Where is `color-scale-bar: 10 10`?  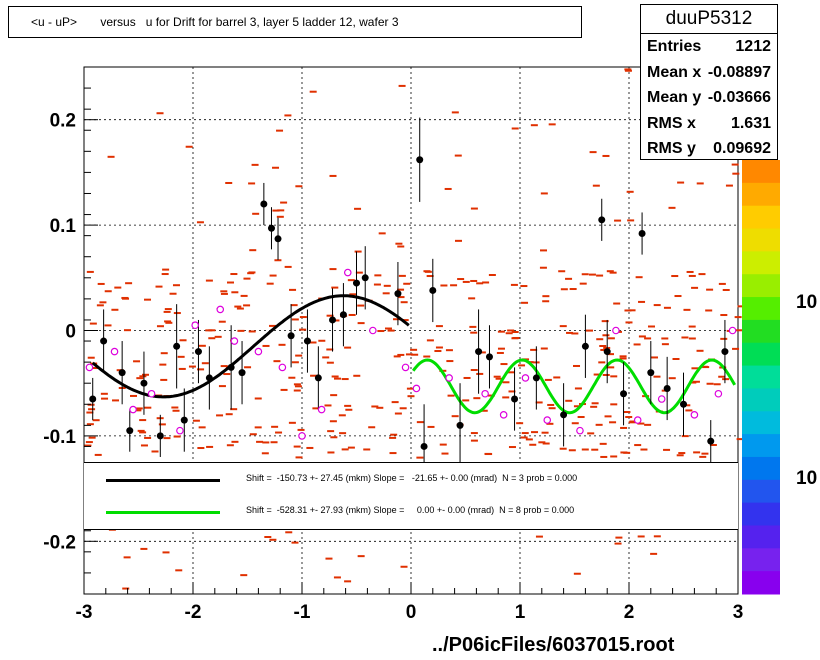
color-scale-bar: 10 10 is located at coordinates (779, 377).